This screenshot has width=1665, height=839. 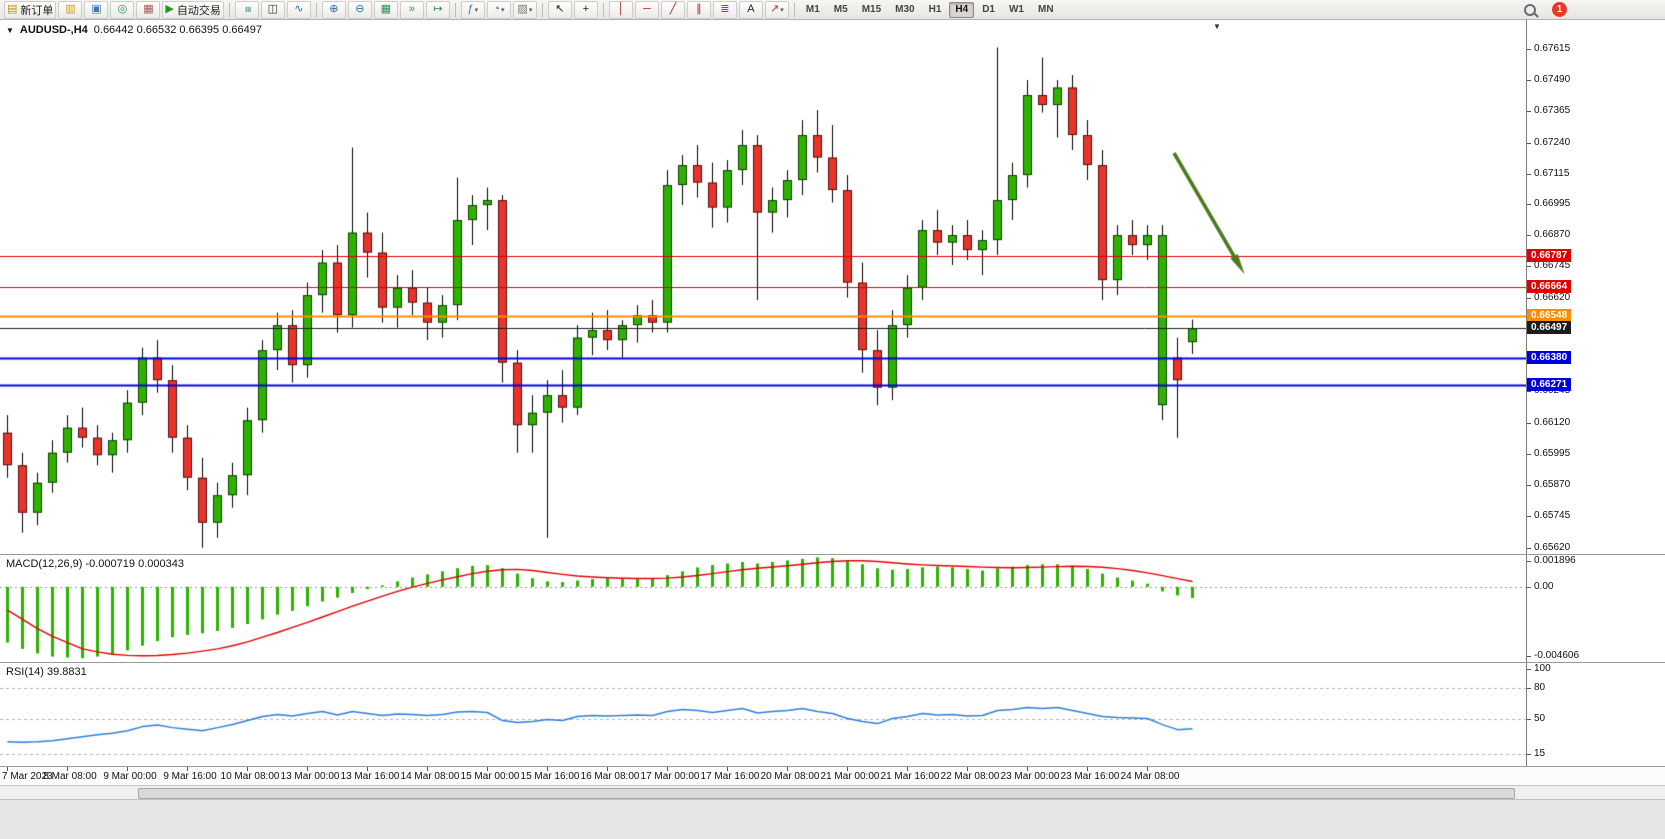 What do you see at coordinates (988, 9) in the screenshot?
I see `timeframe-button-d1: D1` at bounding box center [988, 9].